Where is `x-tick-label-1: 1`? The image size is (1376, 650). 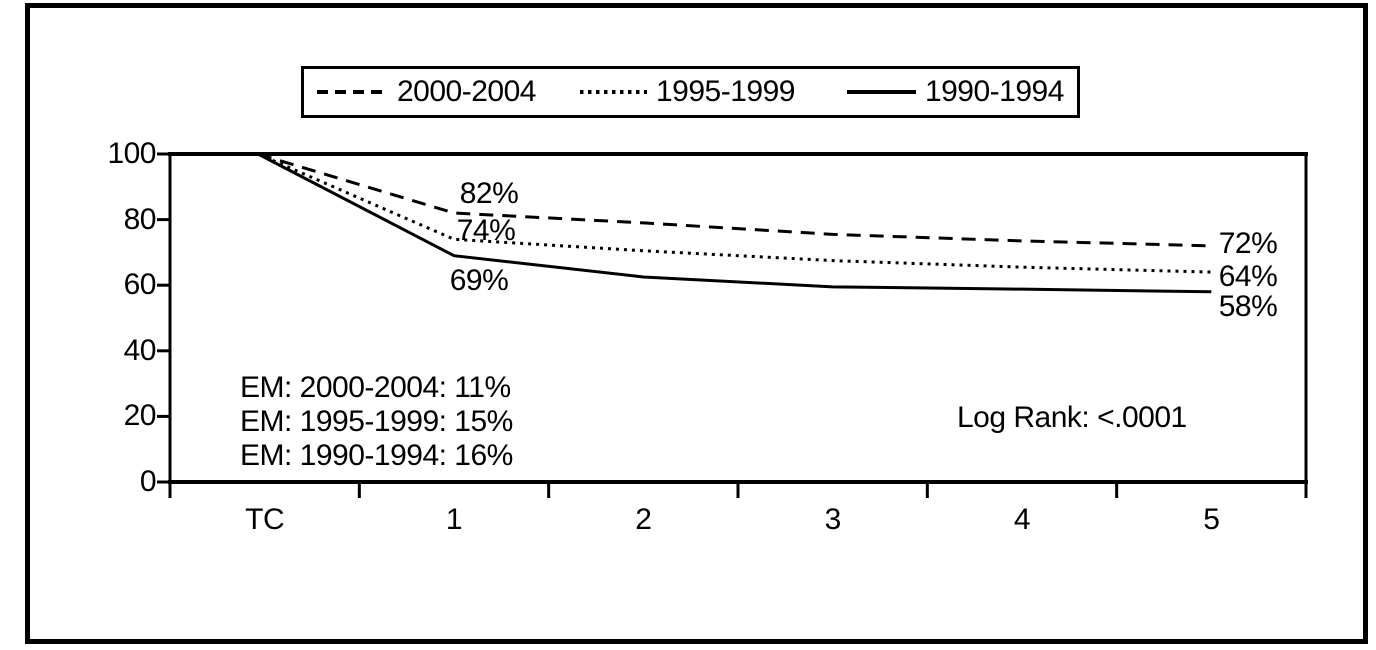
x-tick-label-1: 1 is located at coordinates (454, 519).